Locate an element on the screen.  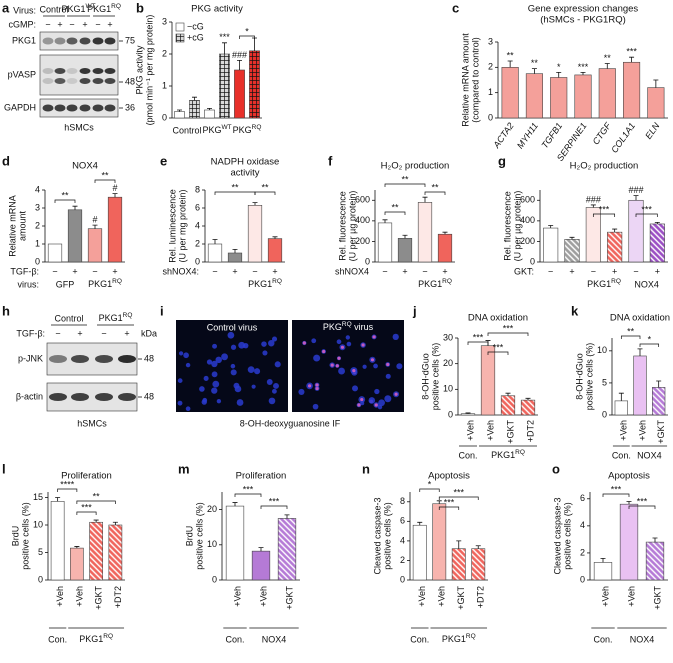
significance: **** is located at coordinates (67, 484).